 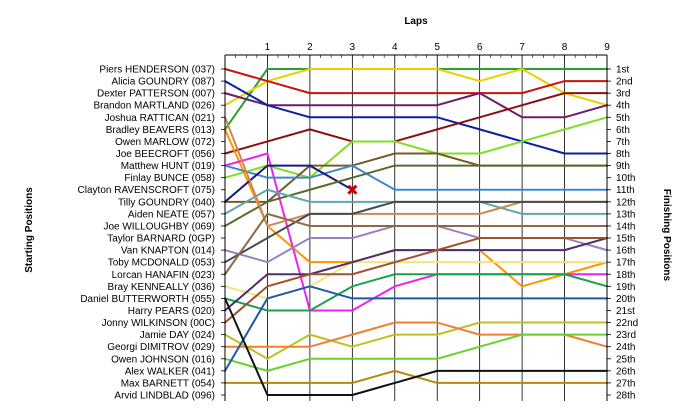 I want to click on finishing-position-label: 10th, so click(x=625, y=178).